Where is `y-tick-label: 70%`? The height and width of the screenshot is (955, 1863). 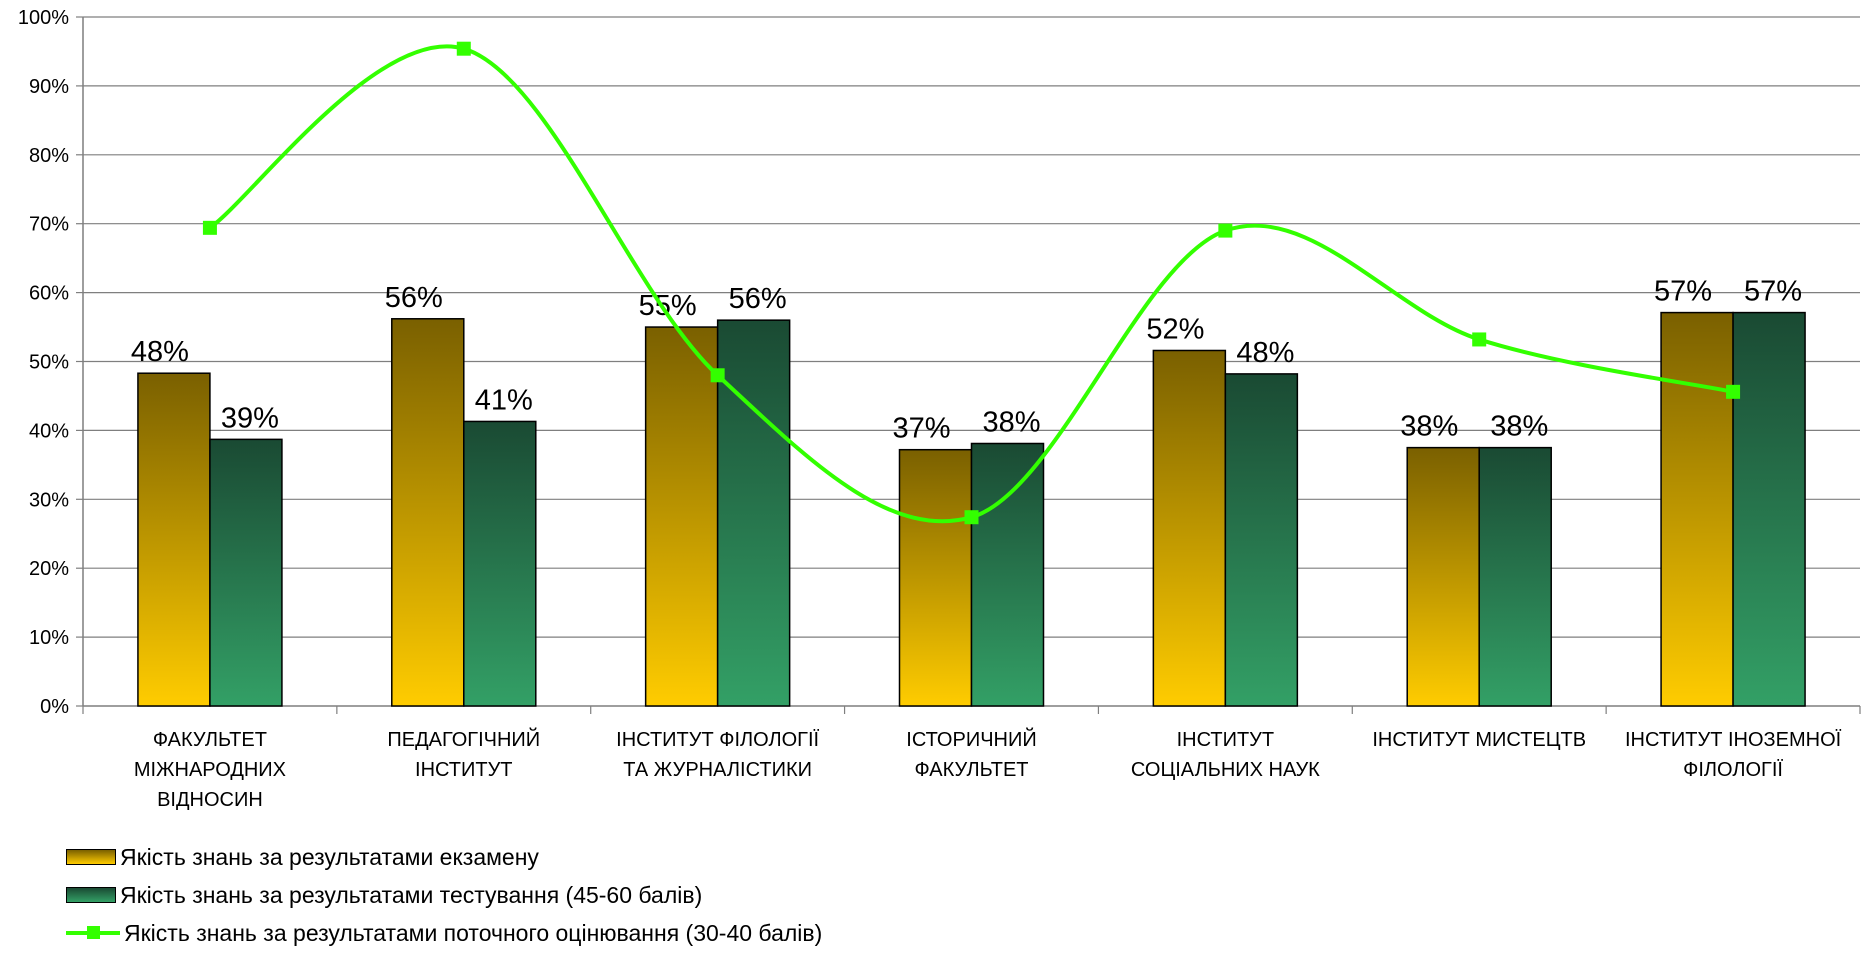
y-tick-label: 70% is located at coordinates (49, 225).